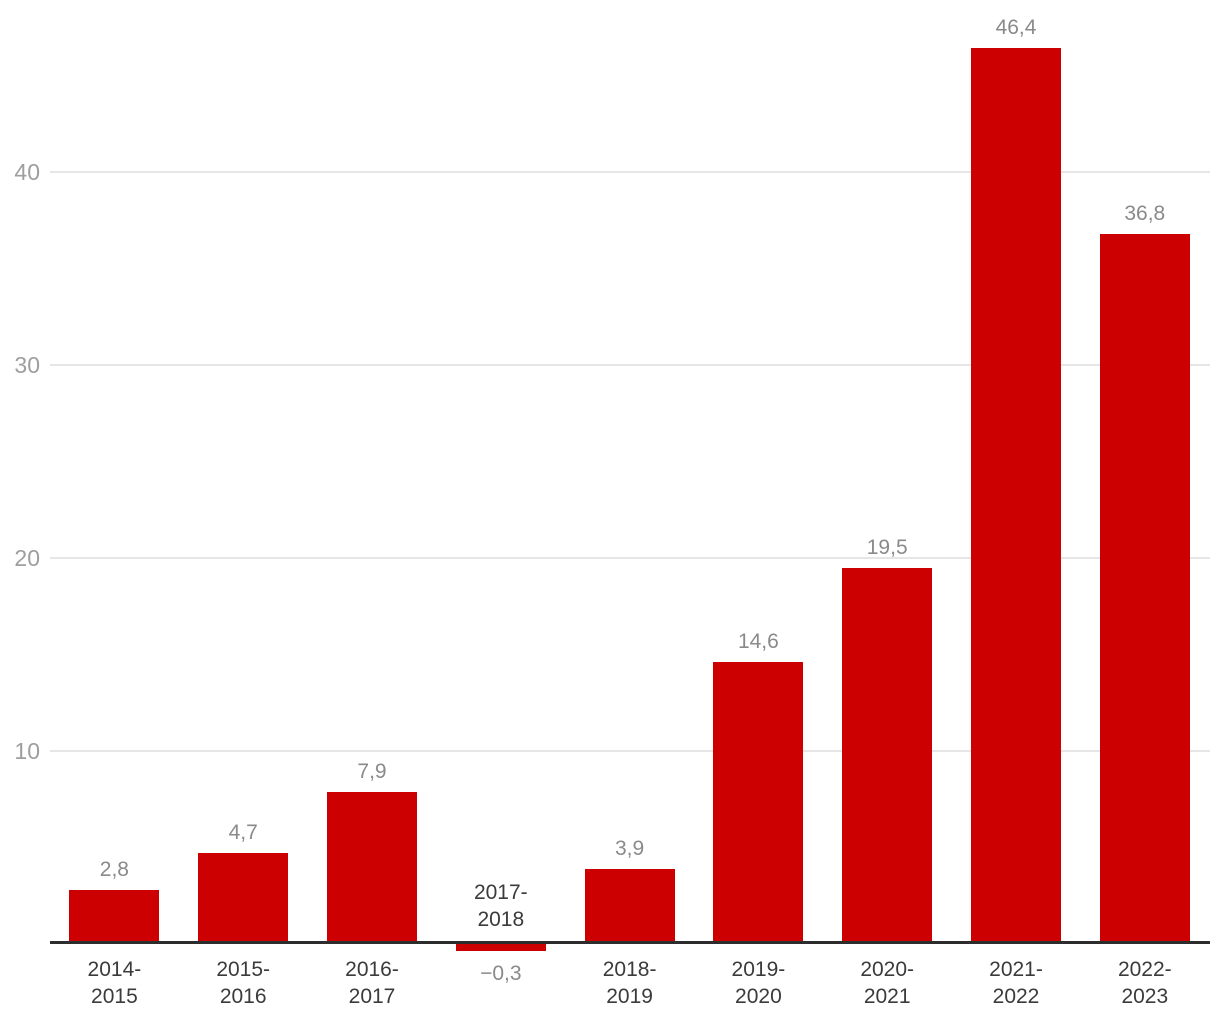 The height and width of the screenshot is (1020, 1220). Describe the element at coordinates (887, 547) in the screenshot. I see `value-label: 19,5` at that location.